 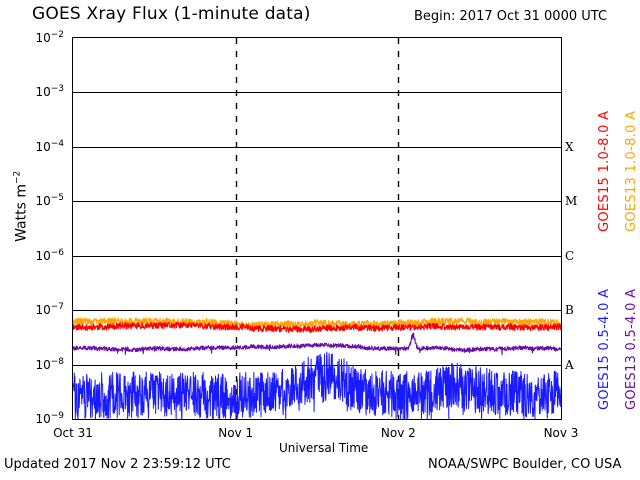 I want to click on footer-credit-label: NOAA/SWPC Boulder, CO USA, so click(x=525, y=464).